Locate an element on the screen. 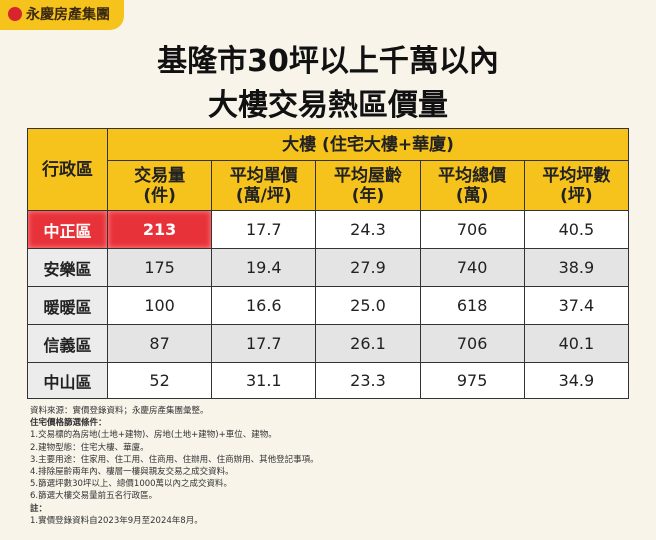  header-cell: 平均總價 (萬) is located at coordinates (472, 185).